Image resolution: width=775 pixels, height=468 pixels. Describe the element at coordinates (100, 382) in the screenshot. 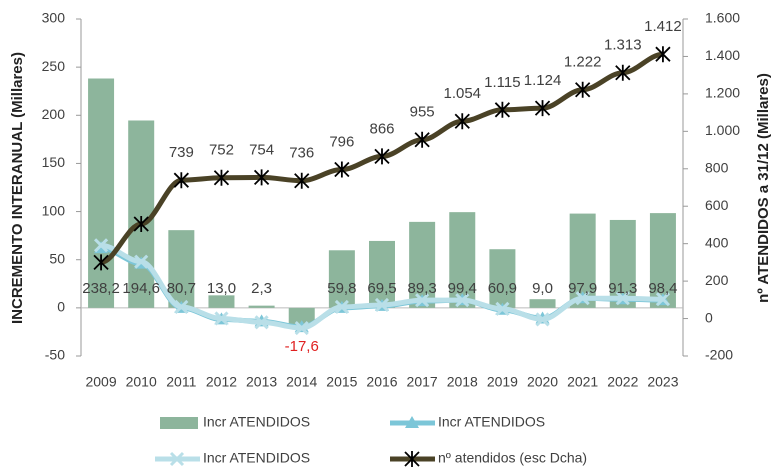

I see `x-tick-label: 2009` at that location.